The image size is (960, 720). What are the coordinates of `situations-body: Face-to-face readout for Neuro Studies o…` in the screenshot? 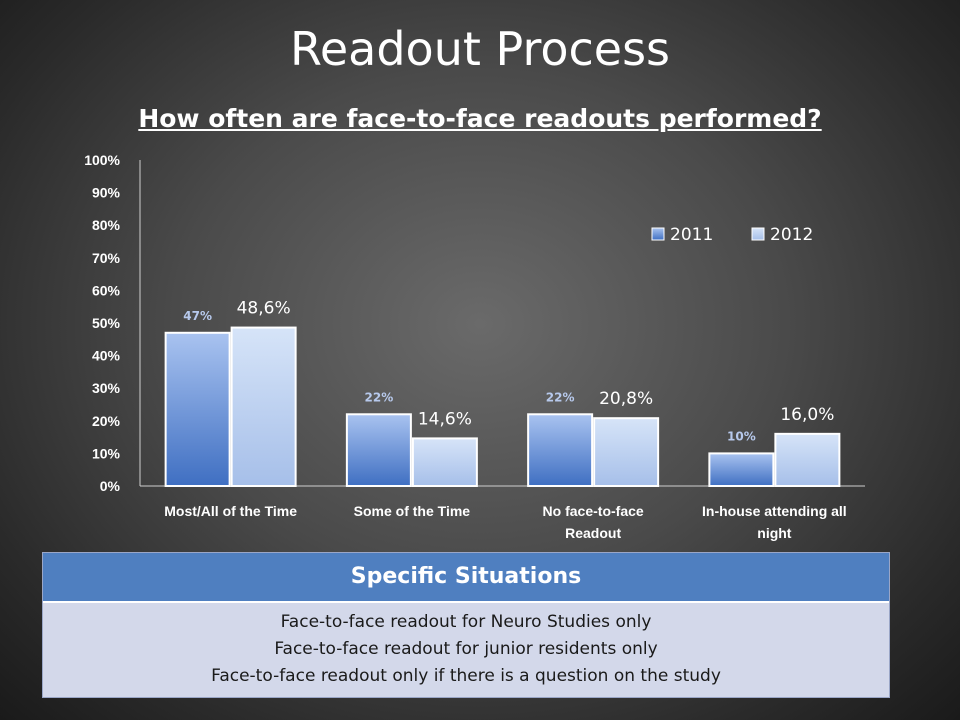 It's located at (466, 646).